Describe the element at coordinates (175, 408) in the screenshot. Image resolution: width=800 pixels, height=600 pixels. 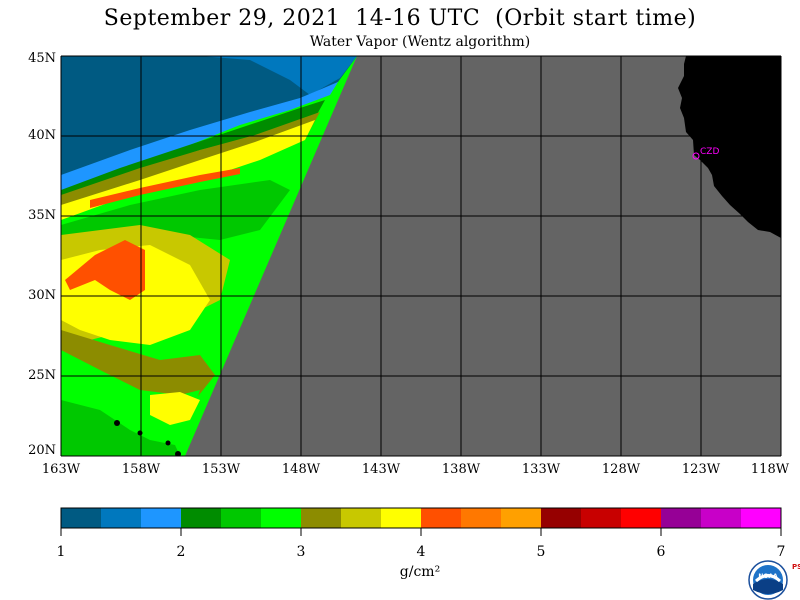
I see `swath-yellow-south` at that location.